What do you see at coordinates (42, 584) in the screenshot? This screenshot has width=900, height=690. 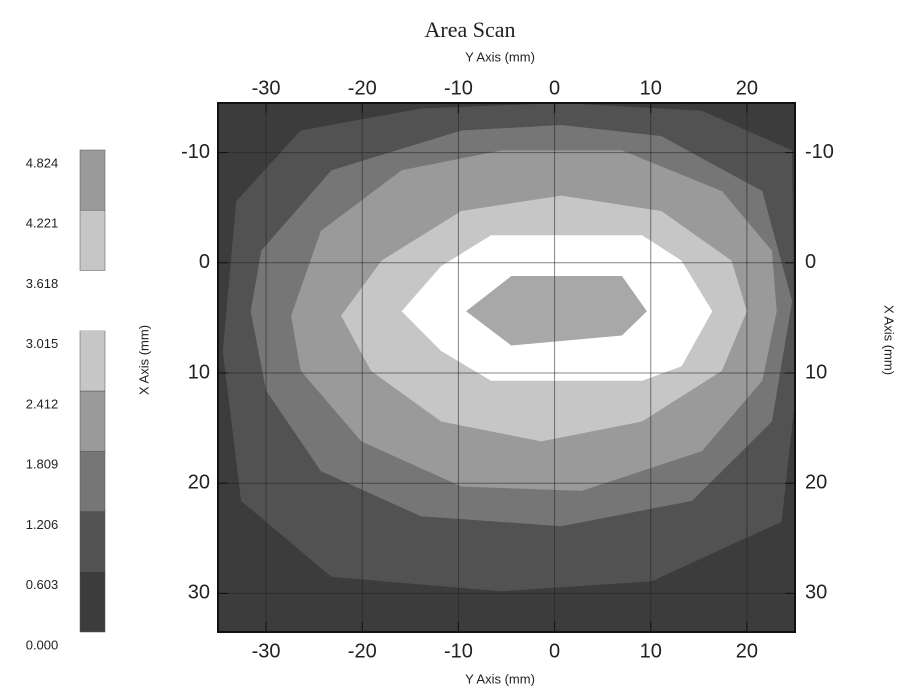 I see `colorbar-label: 0.603` at bounding box center [42, 584].